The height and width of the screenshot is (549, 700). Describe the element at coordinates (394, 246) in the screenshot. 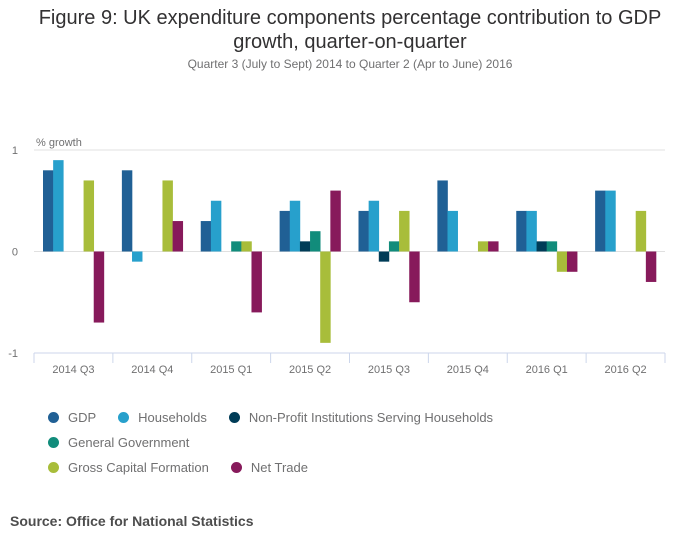

I see `bar-general-government-2015-q3` at that location.